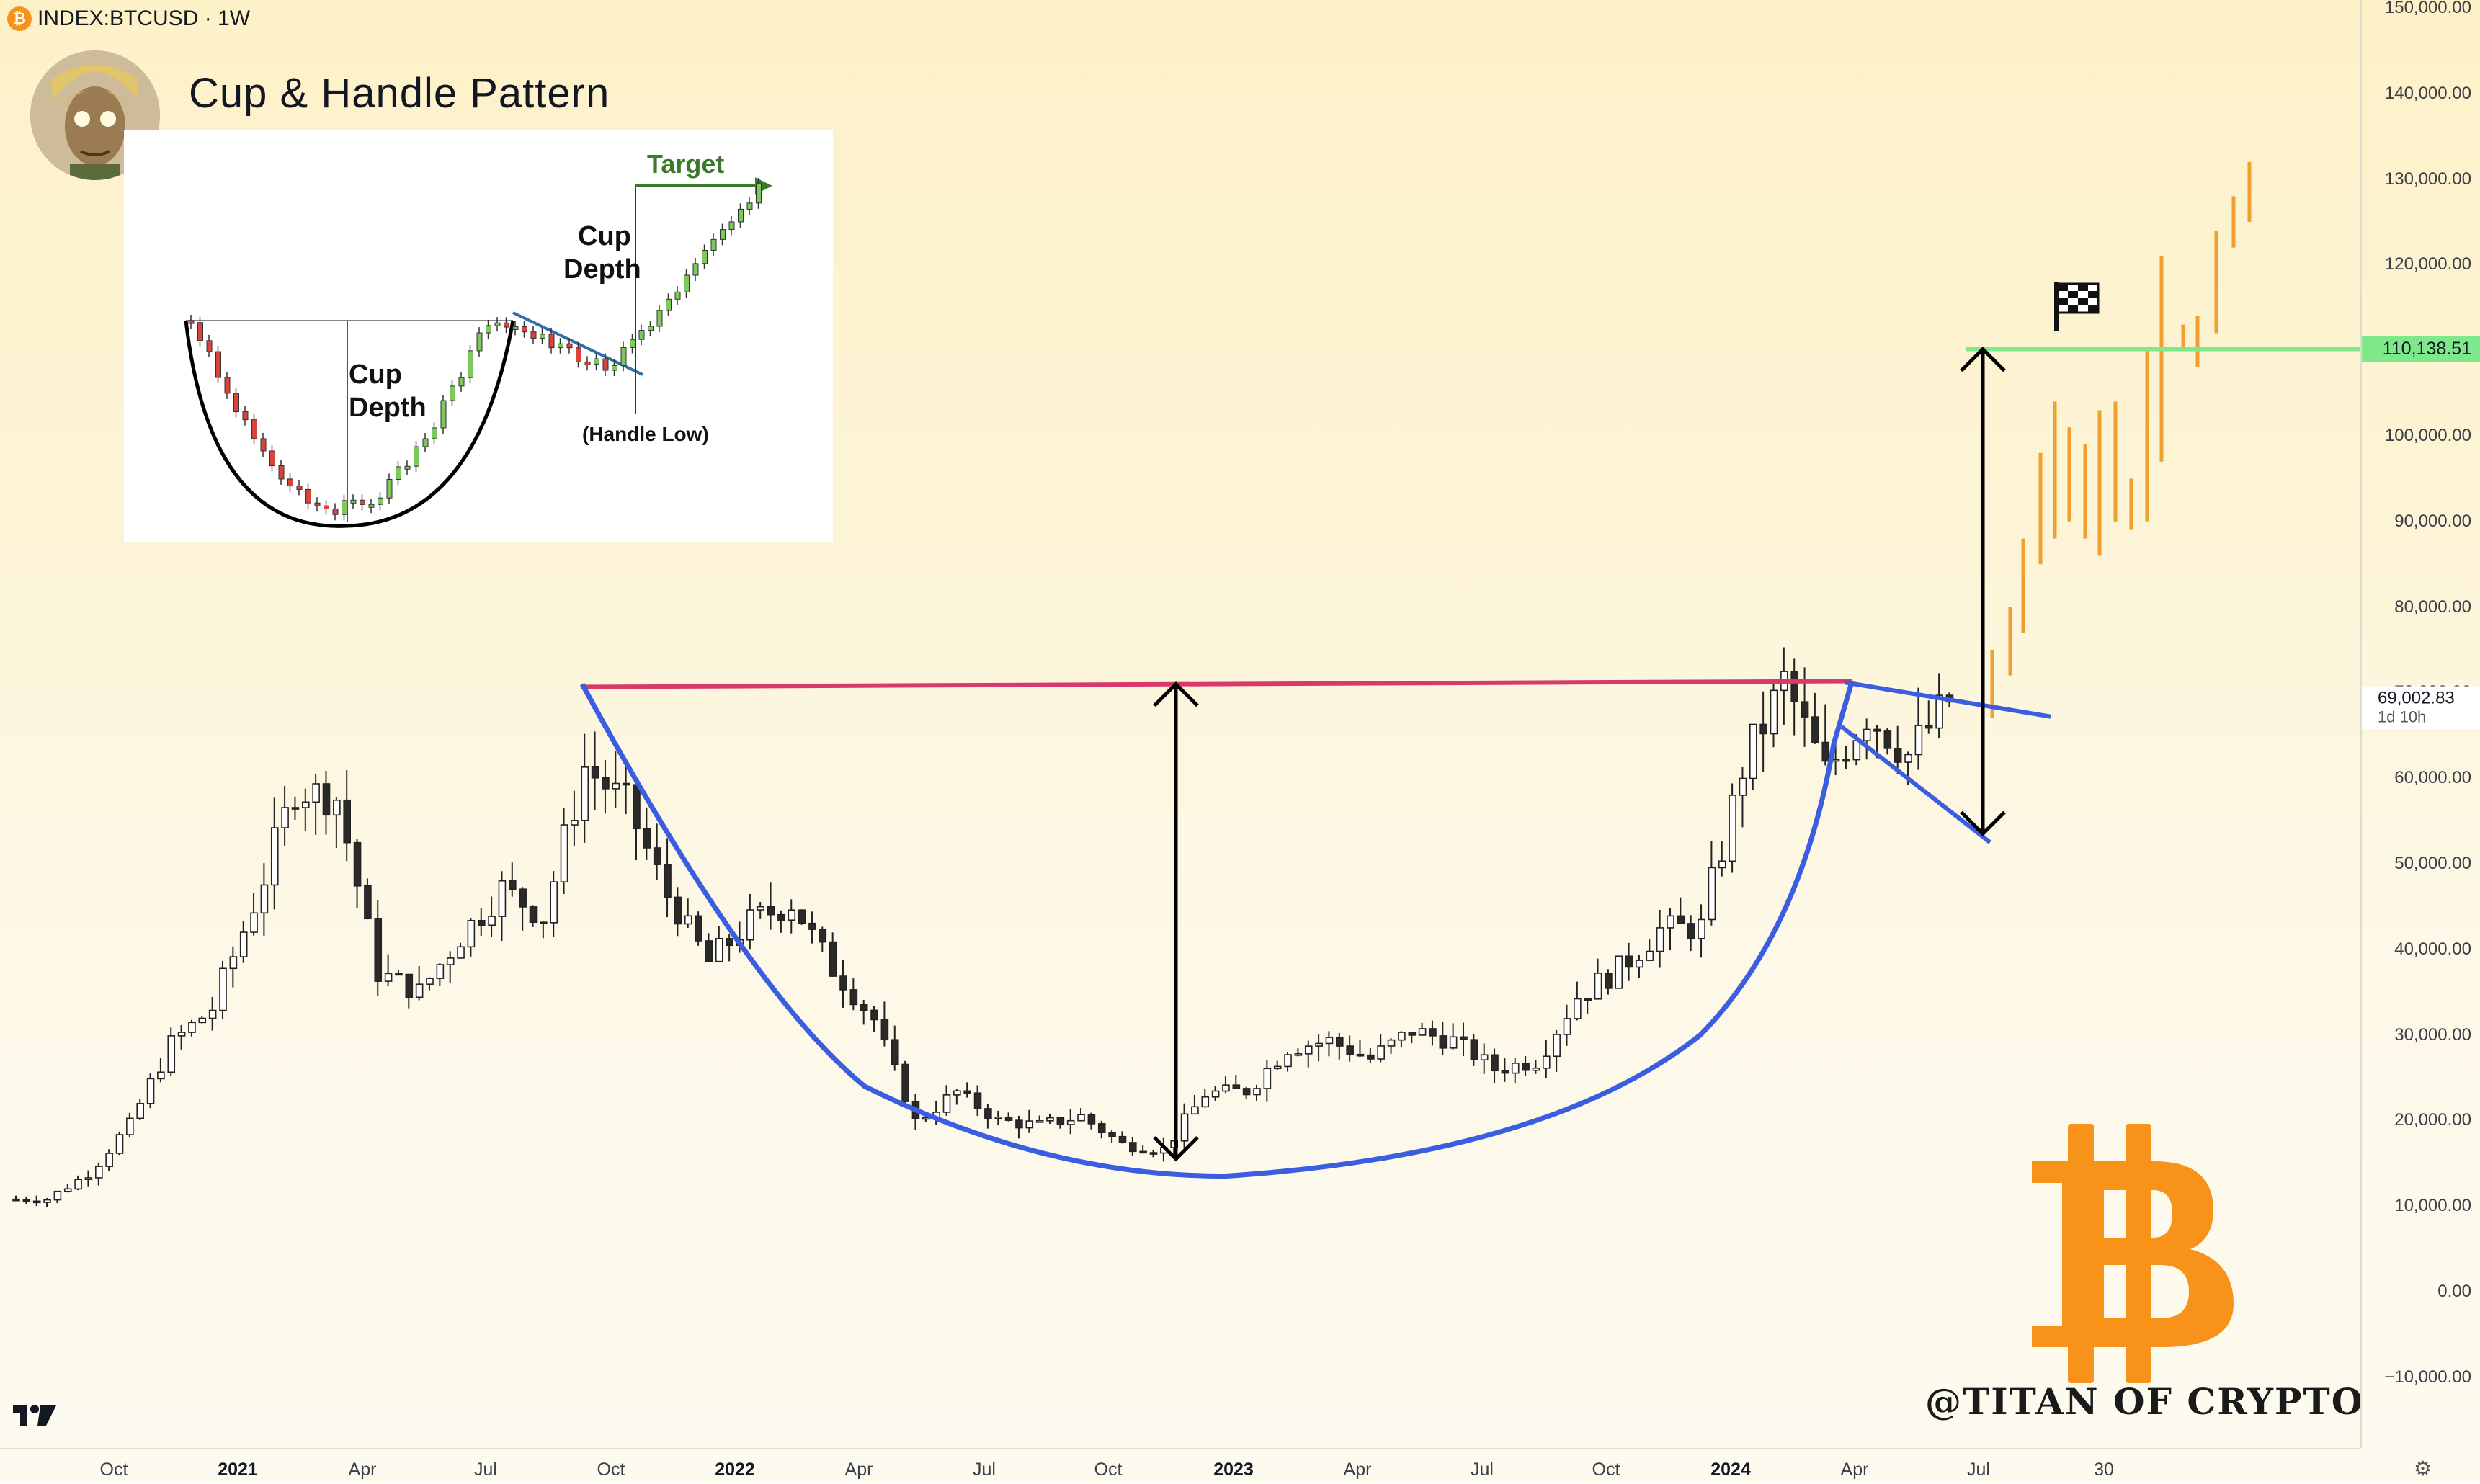 The image size is (2480, 1484). I want to click on cup-depth-label: Depth, so click(602, 269).